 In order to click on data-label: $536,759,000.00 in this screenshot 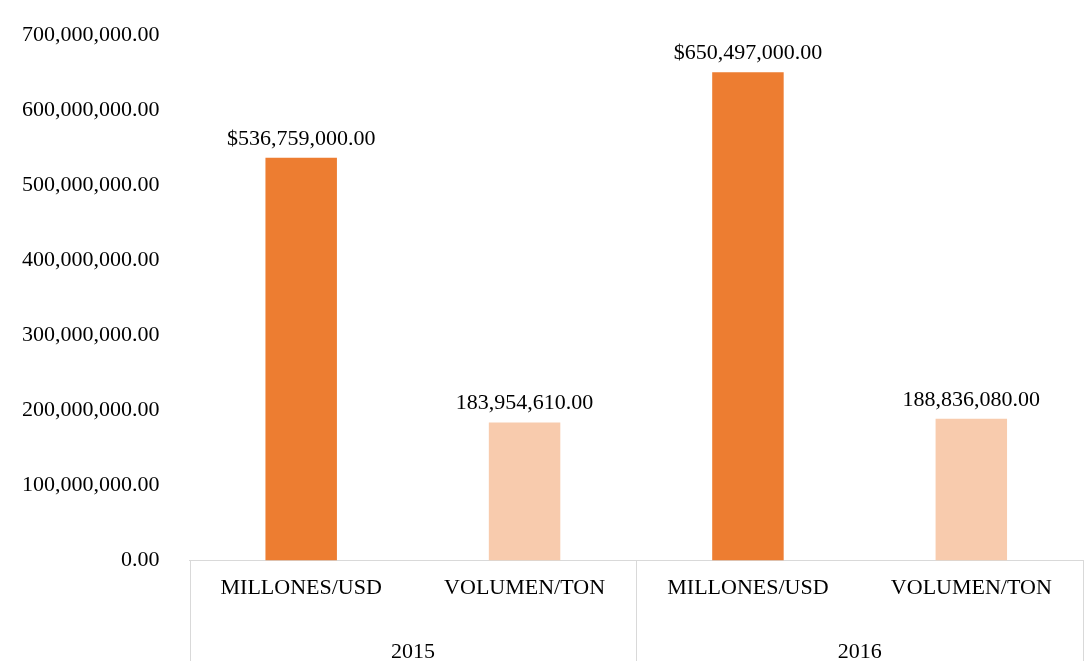, I will do `click(301, 137)`.